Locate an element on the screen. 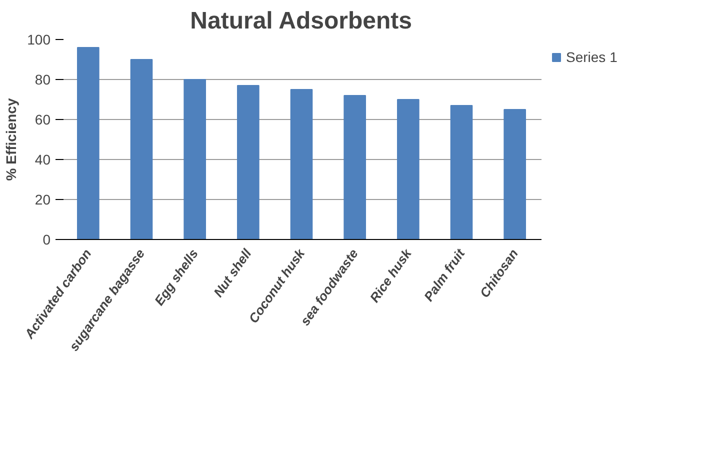 The image size is (726, 472). legend-label: Series 1 is located at coordinates (592, 57).